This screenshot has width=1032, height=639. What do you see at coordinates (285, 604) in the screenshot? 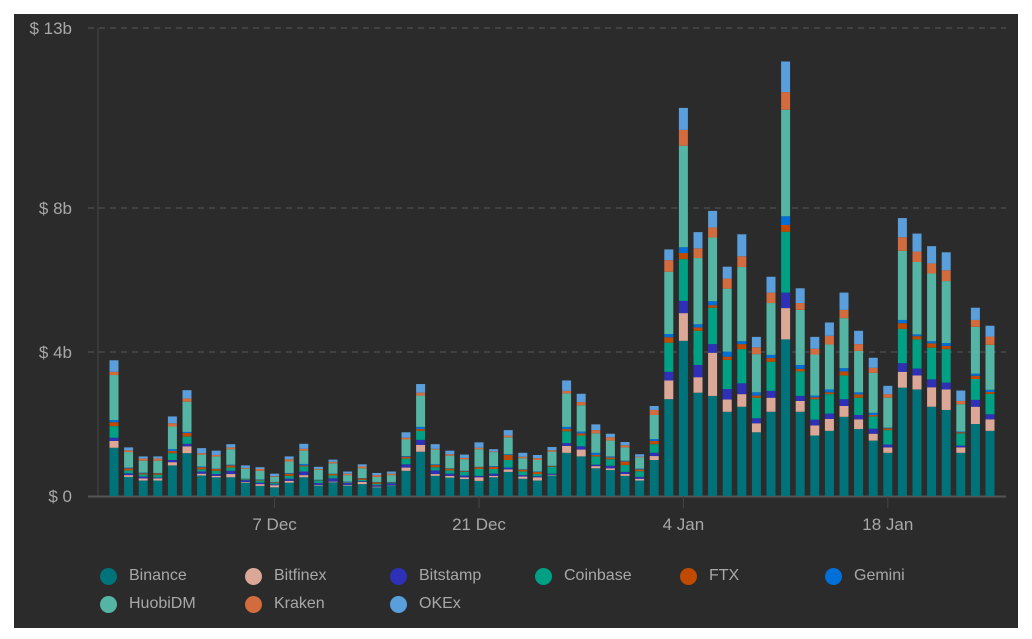
I see `legend-item-kraken: Kraken` at bounding box center [285, 604].